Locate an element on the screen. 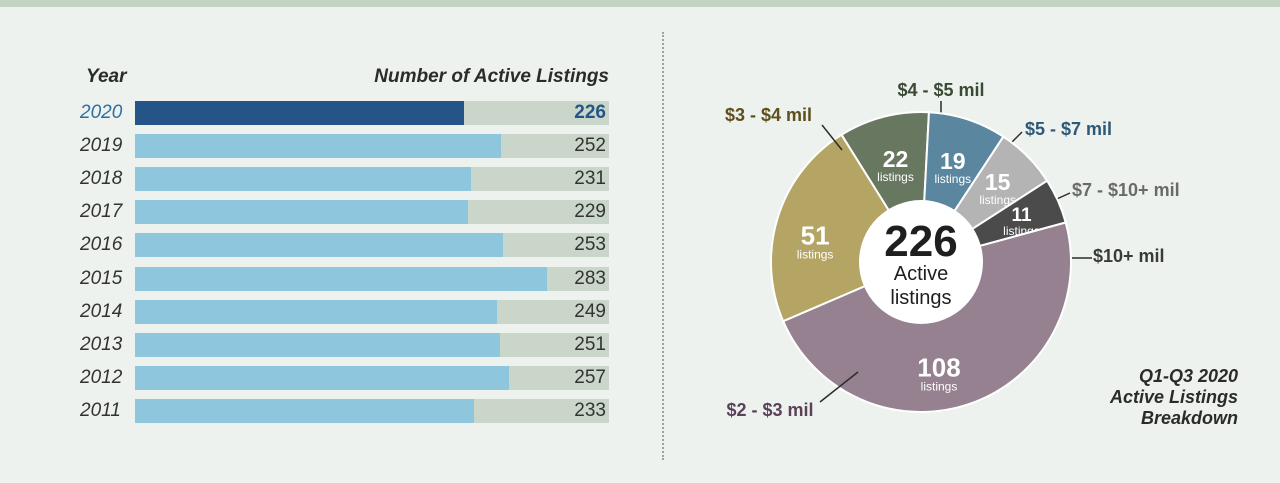 The width and height of the screenshot is (1280, 483). bar-track: 253 is located at coordinates (372, 245).